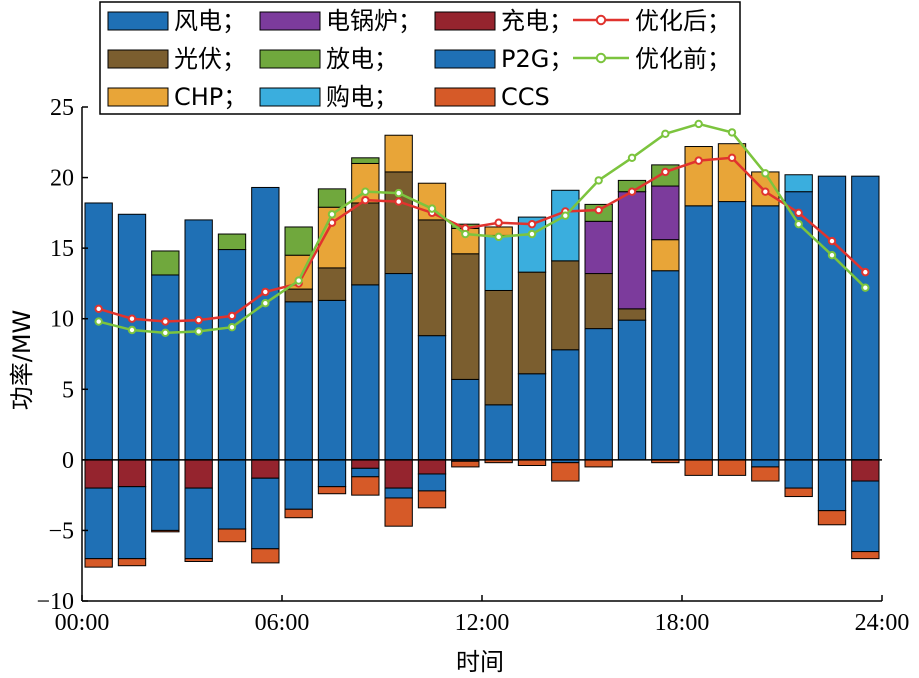  I want to click on bar-p2g-h2, so click(132, 523).